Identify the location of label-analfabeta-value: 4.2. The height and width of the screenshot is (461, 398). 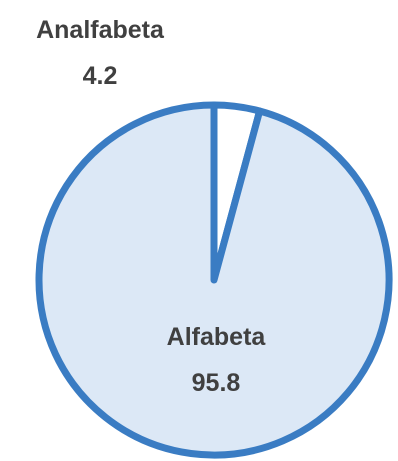
(100, 76).